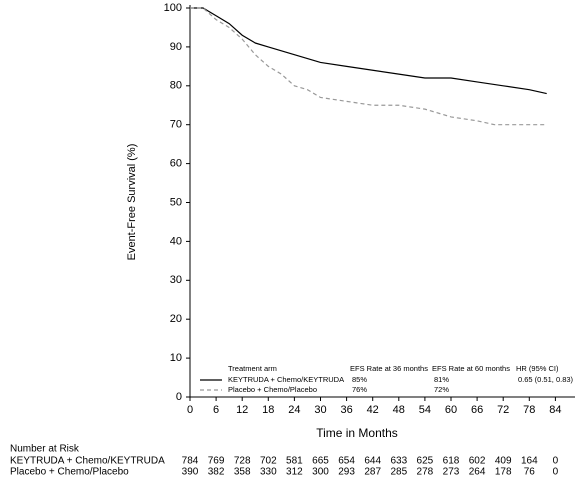 The height and width of the screenshot is (483, 579). What do you see at coordinates (320, 461) in the screenshot?
I see `risk-count: 665` at bounding box center [320, 461].